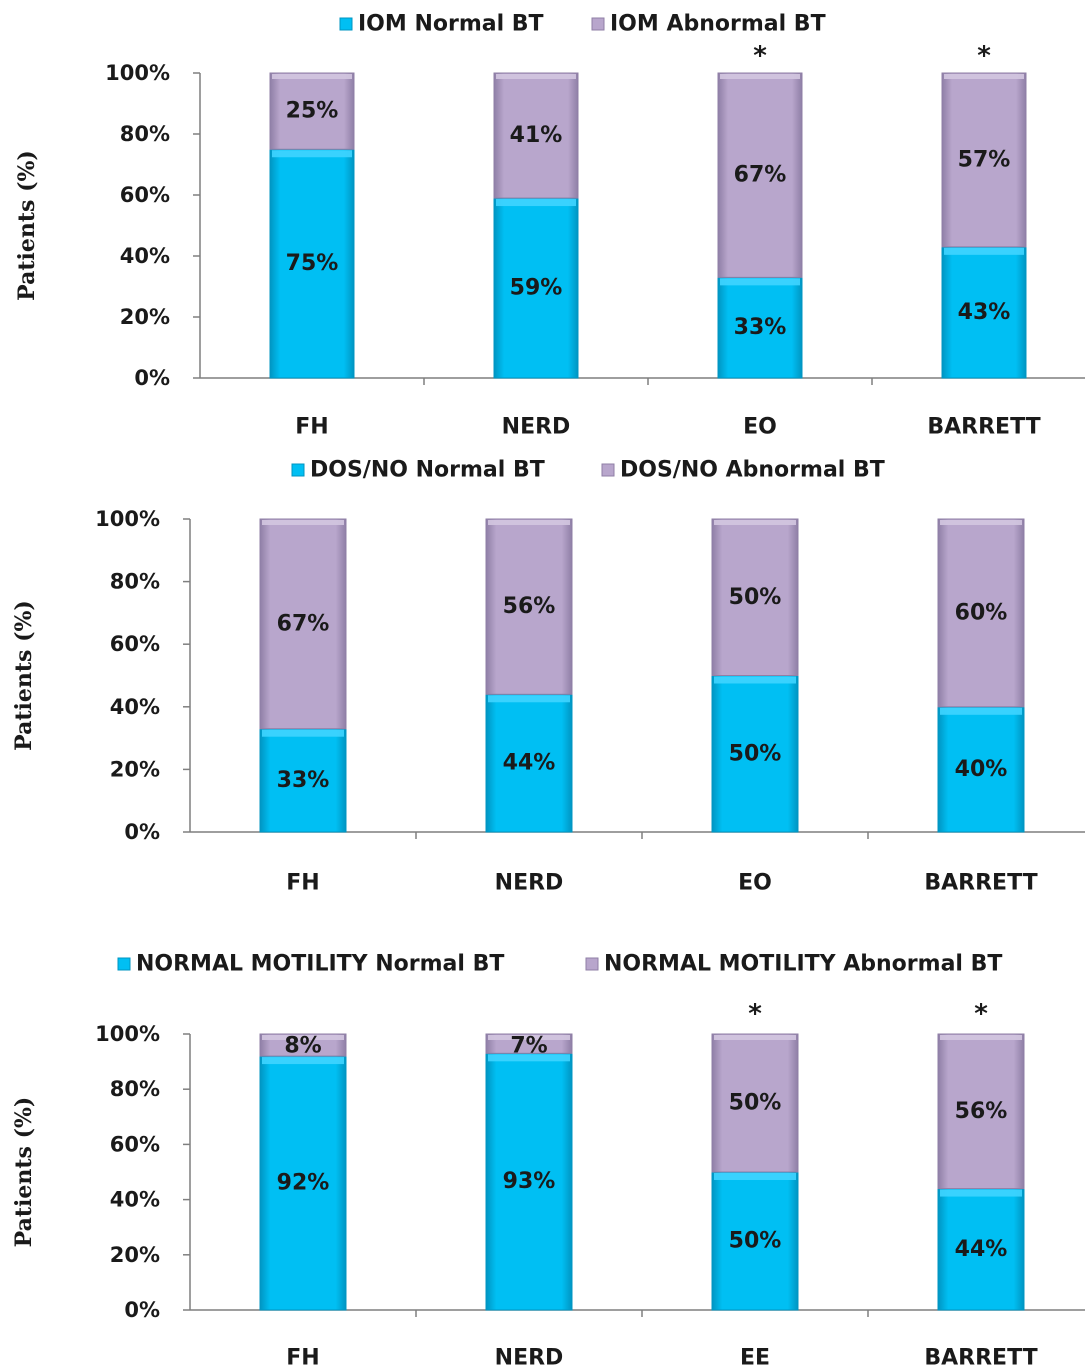 The width and height of the screenshot is (1088, 1372). Describe the element at coordinates (529, 1181) in the screenshot. I see `data-label-normal-bt: 93%` at that location.